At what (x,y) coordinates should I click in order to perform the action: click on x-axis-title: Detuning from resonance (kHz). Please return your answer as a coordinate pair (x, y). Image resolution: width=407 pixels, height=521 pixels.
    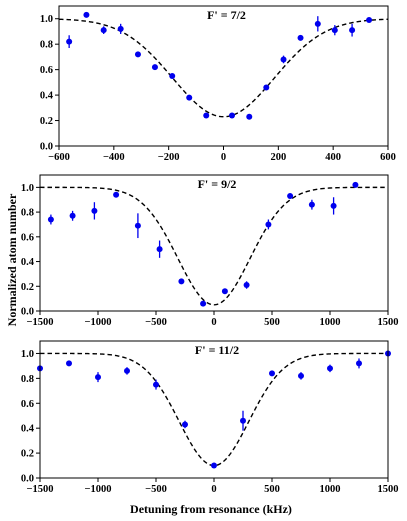
    Looking at the image, I should click on (211, 509).